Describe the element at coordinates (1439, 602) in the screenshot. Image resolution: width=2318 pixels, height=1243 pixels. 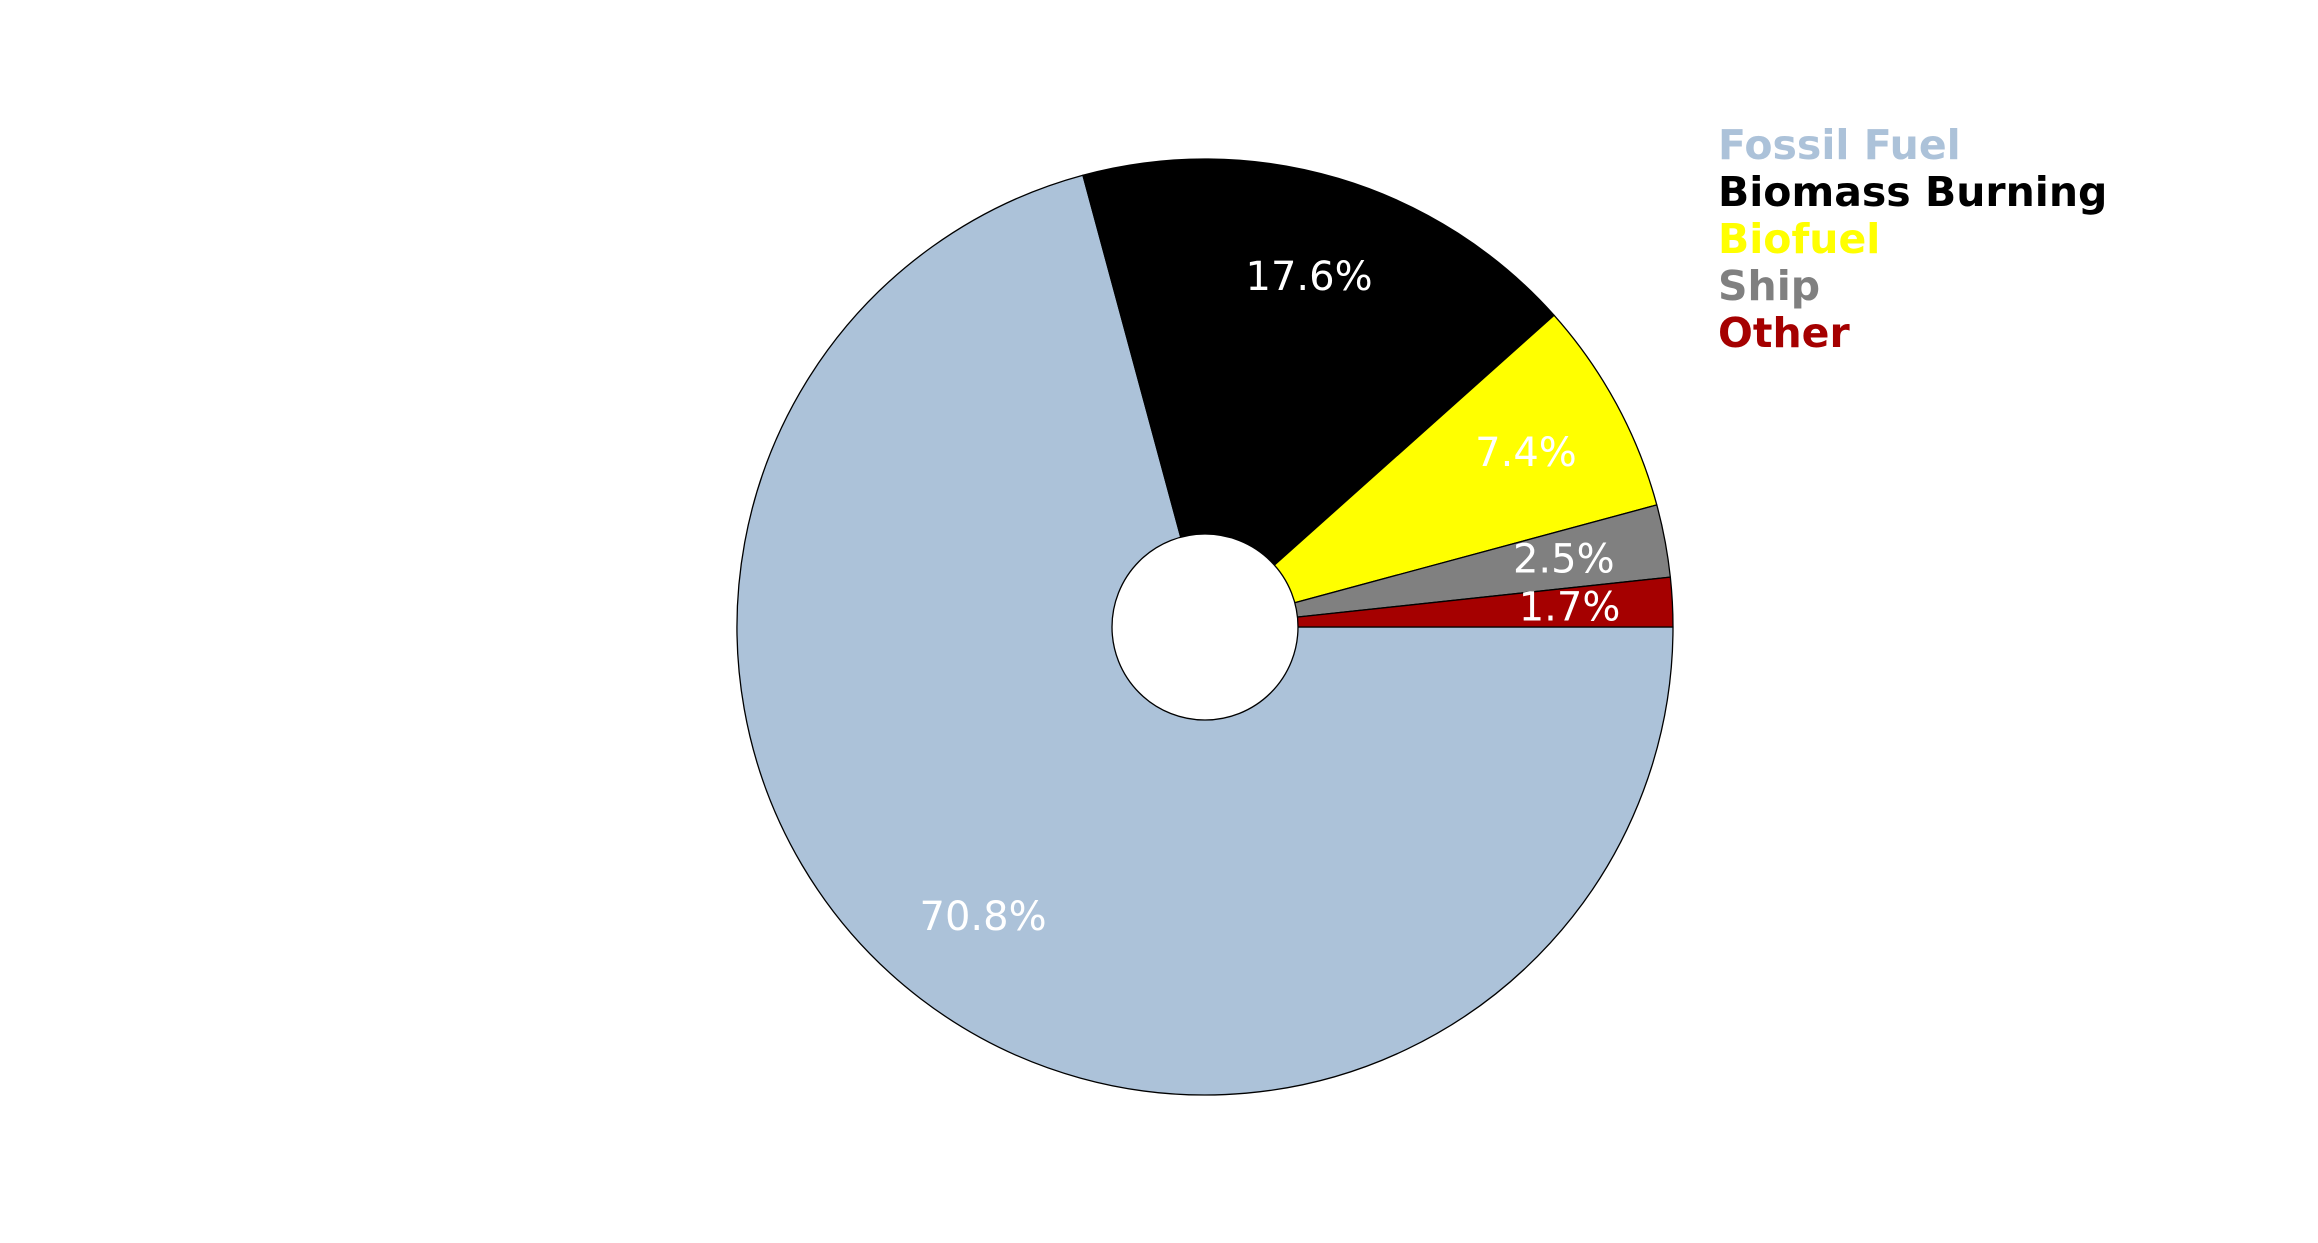
I see `pie-slice-other` at that location.